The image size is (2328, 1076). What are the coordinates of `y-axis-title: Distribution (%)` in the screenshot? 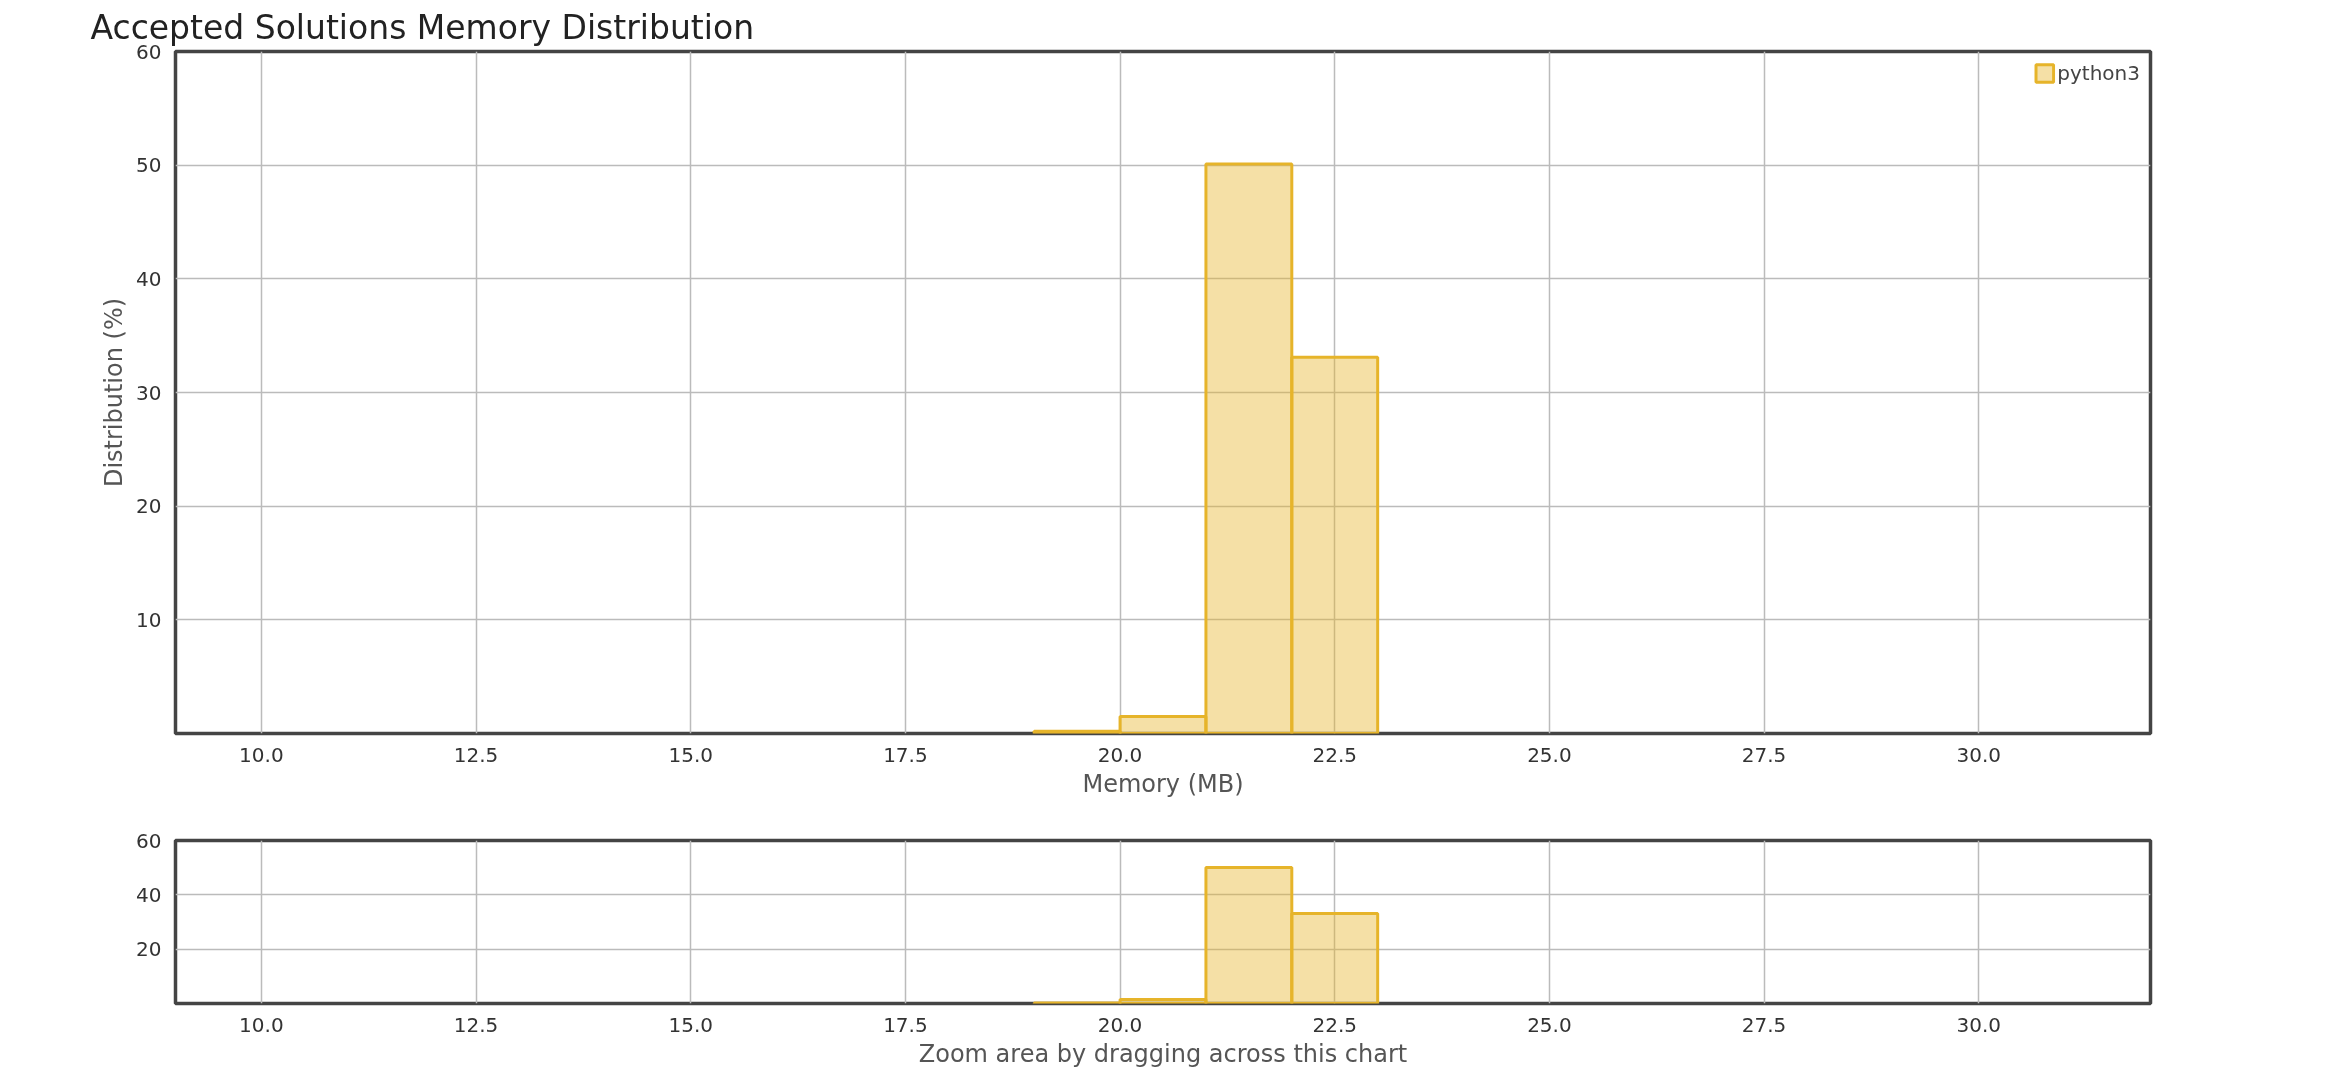 It's located at (114, 392).